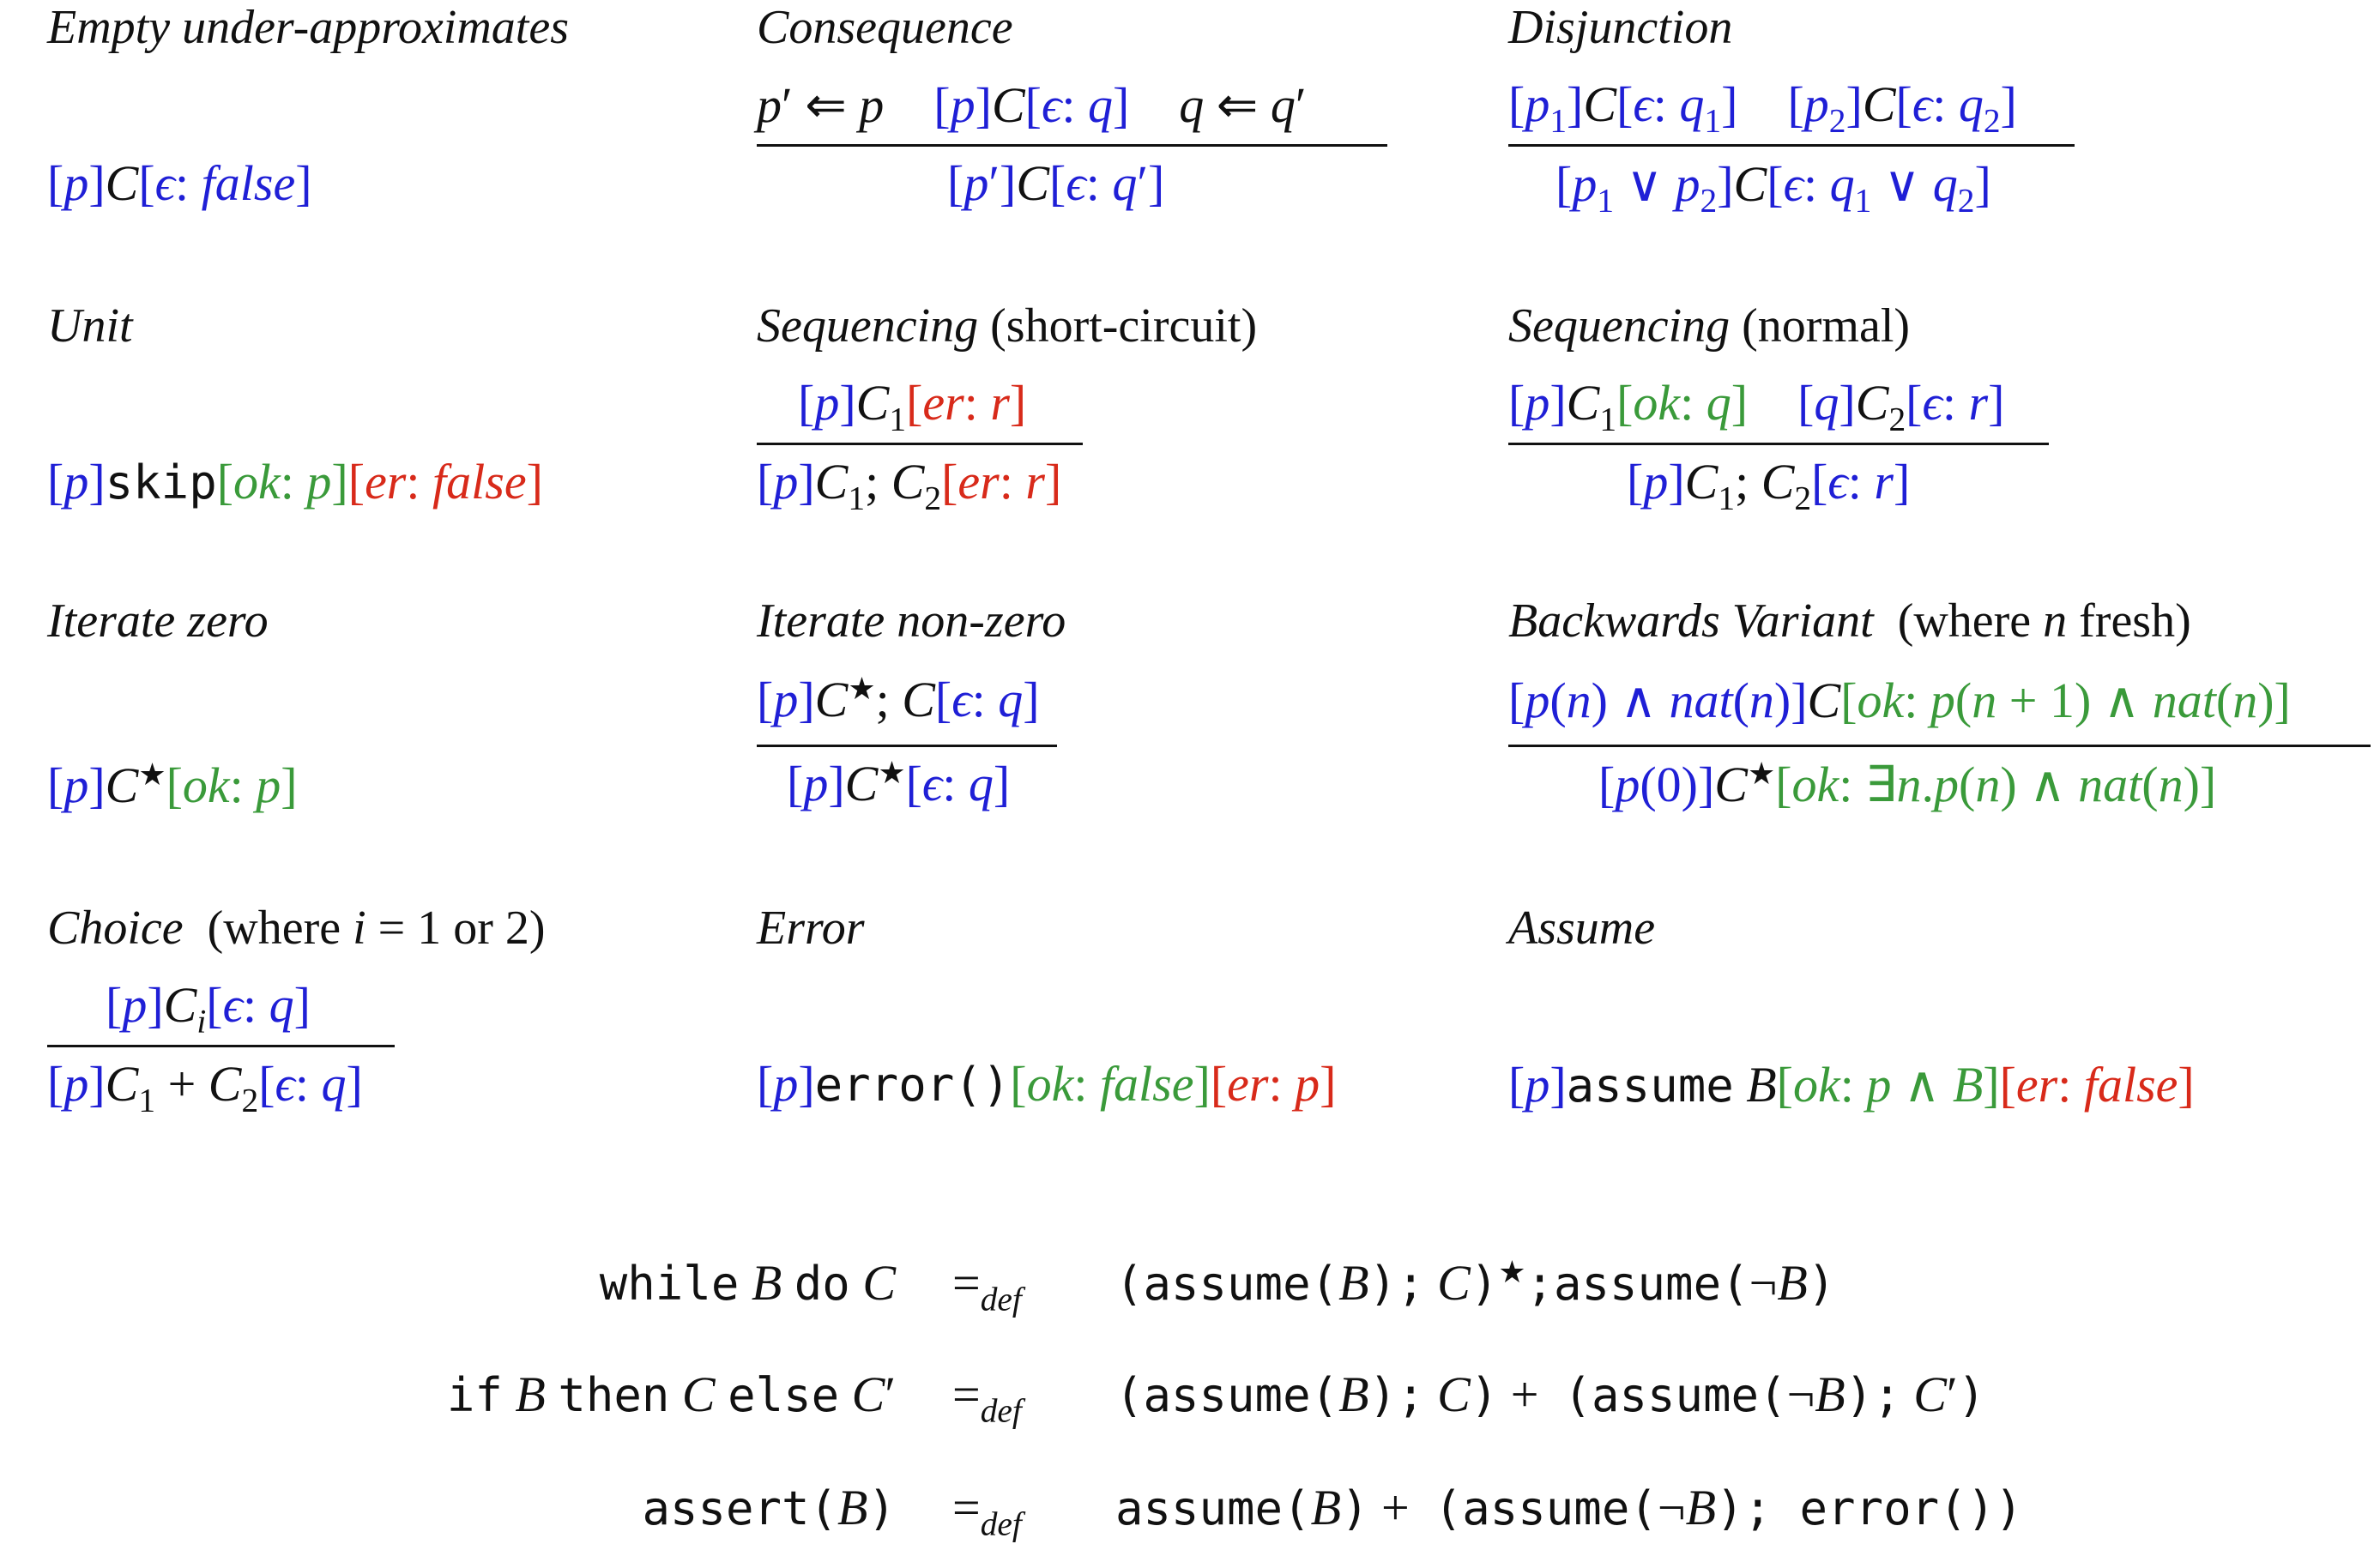 The width and height of the screenshot is (2380, 1544). I want to click on rule-conclusion: [p]C1; C2[er: r], so click(909, 485).